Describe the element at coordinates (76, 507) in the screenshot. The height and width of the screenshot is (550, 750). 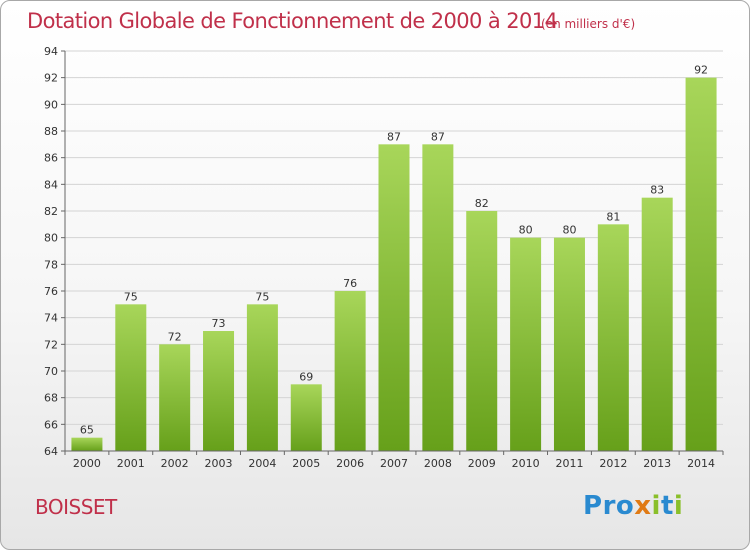
I see `commune-name: BOISSET` at that location.